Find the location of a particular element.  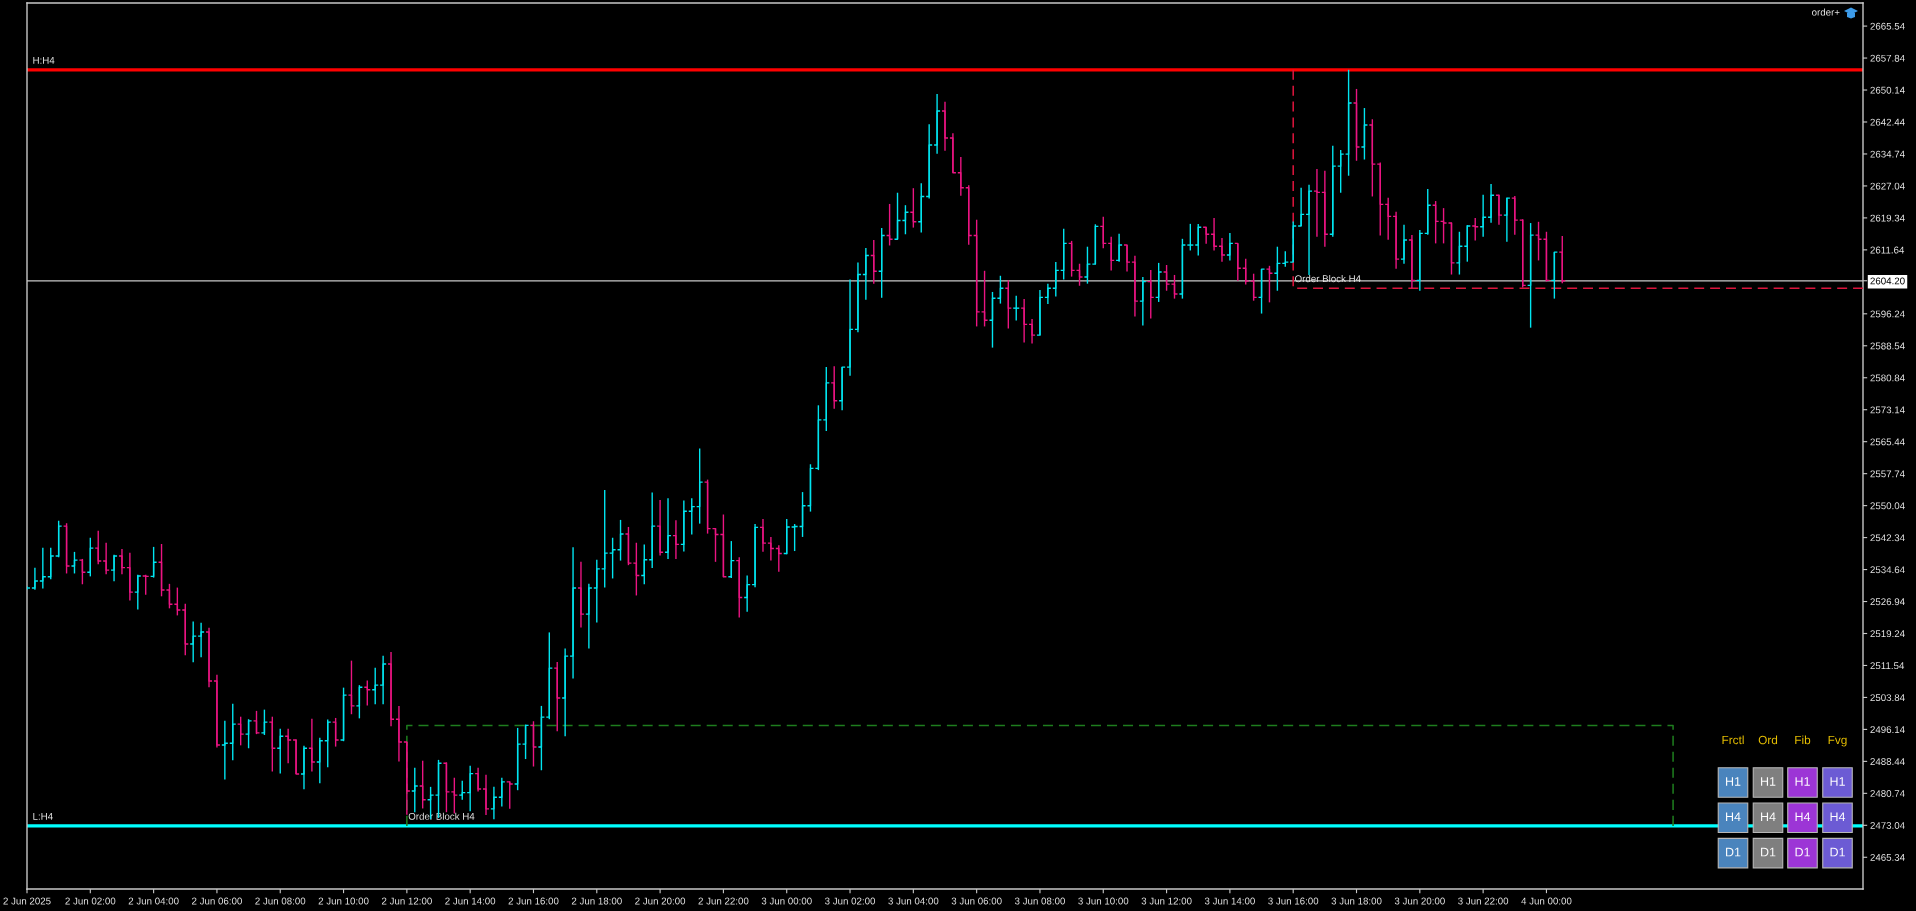

y-tick-label: 2580.84 is located at coordinates (1887, 378).